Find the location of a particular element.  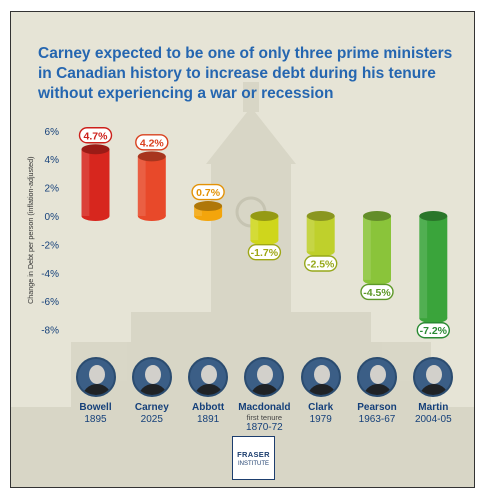

pm-years: 1979 is located at coordinates (320, 419).